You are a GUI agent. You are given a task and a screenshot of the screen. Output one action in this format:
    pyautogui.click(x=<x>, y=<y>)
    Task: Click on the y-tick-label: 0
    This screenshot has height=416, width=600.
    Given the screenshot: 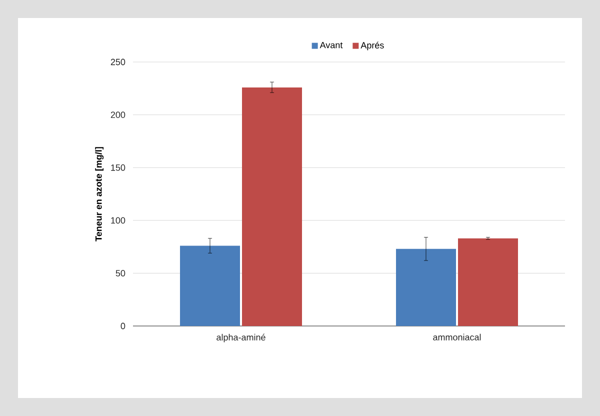 What is the action you would take?
    pyautogui.click(x=123, y=326)
    